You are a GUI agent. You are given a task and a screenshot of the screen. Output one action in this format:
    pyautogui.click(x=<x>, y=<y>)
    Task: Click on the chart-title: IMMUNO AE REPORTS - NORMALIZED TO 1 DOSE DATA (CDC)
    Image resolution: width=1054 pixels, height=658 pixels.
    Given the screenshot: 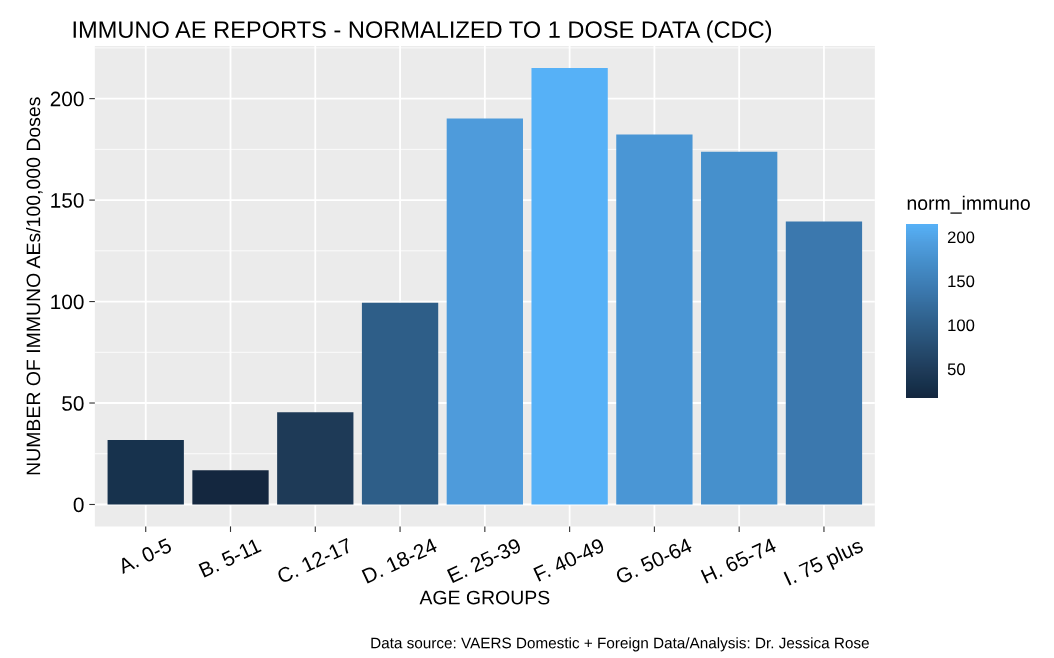 What is the action you would take?
    pyautogui.click(x=422, y=31)
    